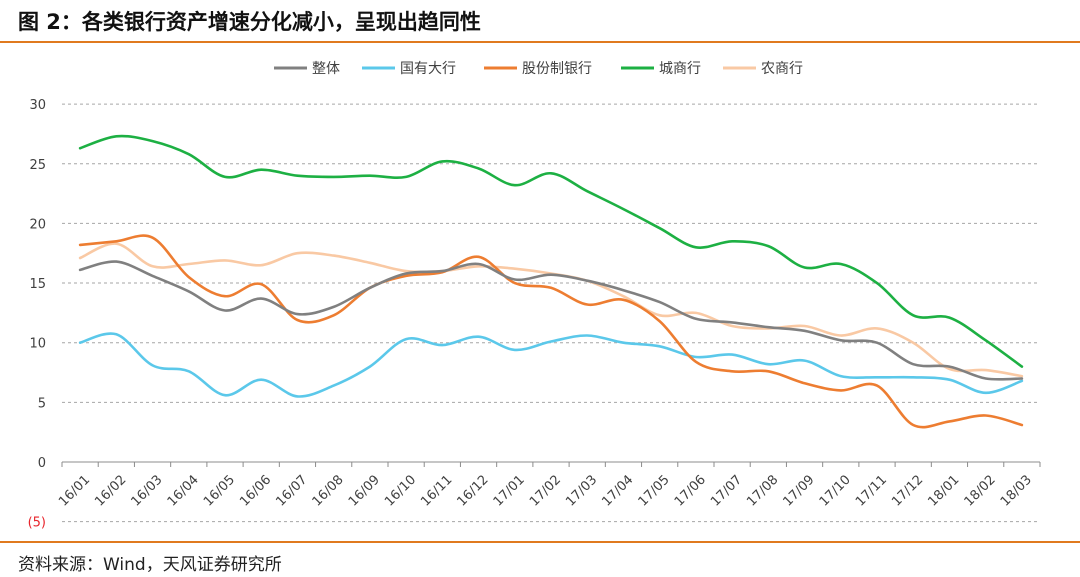 This screenshot has width=1080, height=577. What do you see at coordinates (37, 344) in the screenshot?
I see `y-tick-label: 10` at bounding box center [37, 344].